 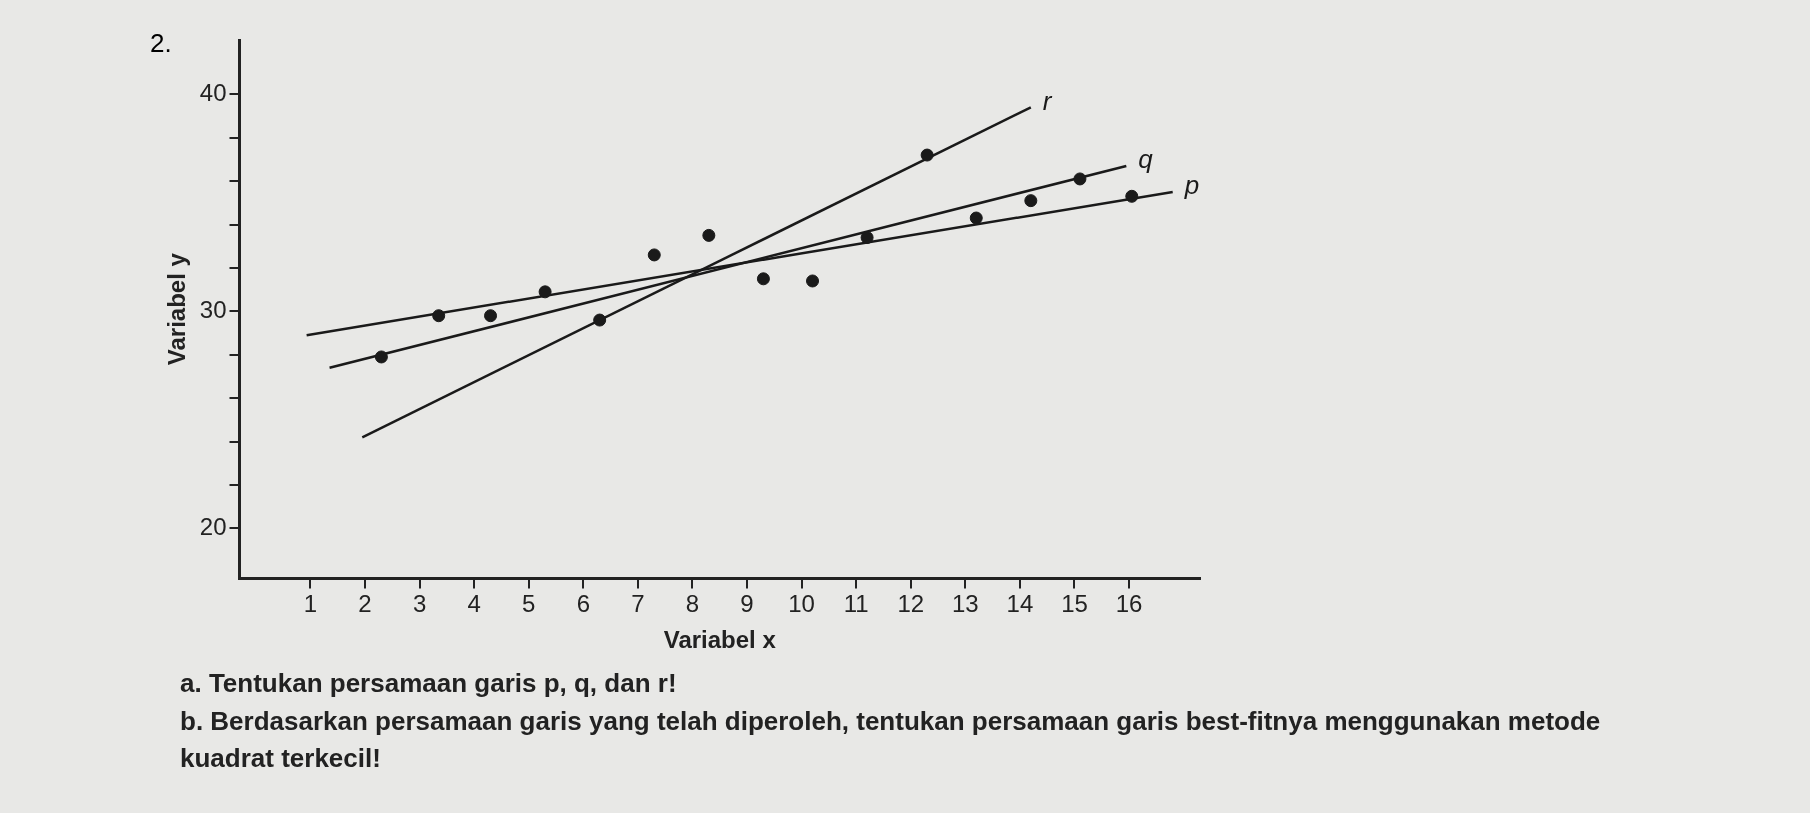 What do you see at coordinates (911, 604) in the screenshot?
I see `x-tick-label: 12` at bounding box center [911, 604].